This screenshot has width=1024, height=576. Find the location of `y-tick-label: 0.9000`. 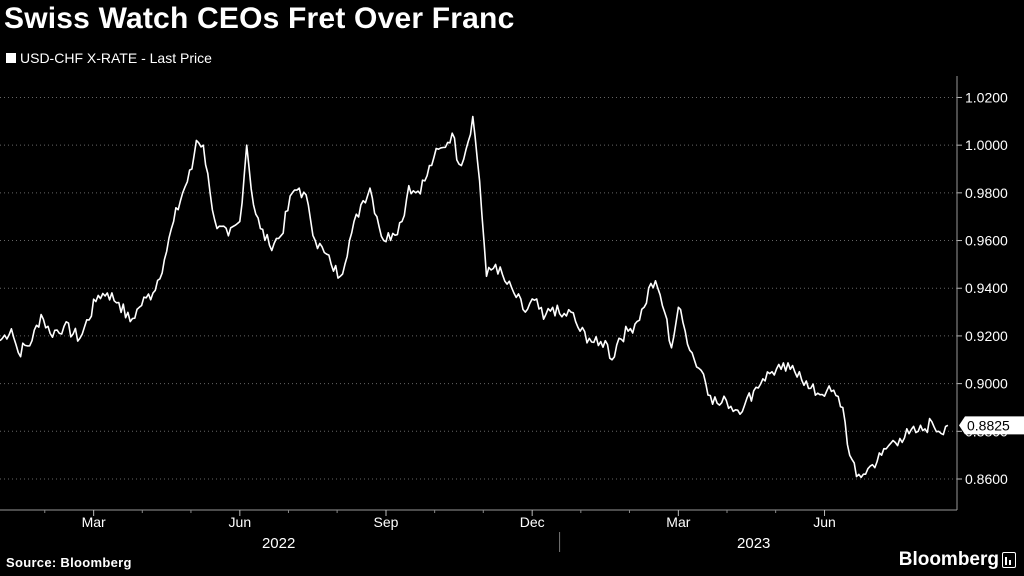

y-tick-label: 0.9000 is located at coordinates (986, 384).